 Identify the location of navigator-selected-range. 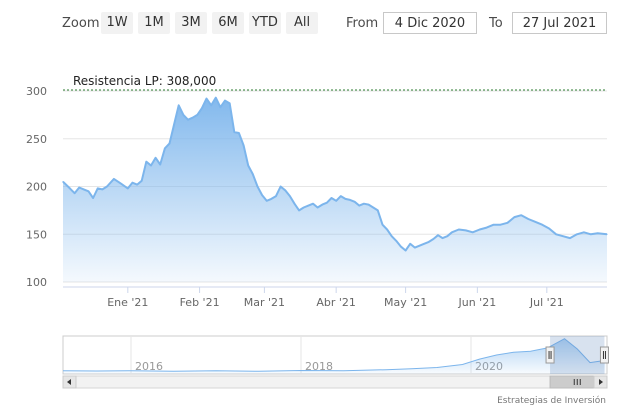
(577, 355).